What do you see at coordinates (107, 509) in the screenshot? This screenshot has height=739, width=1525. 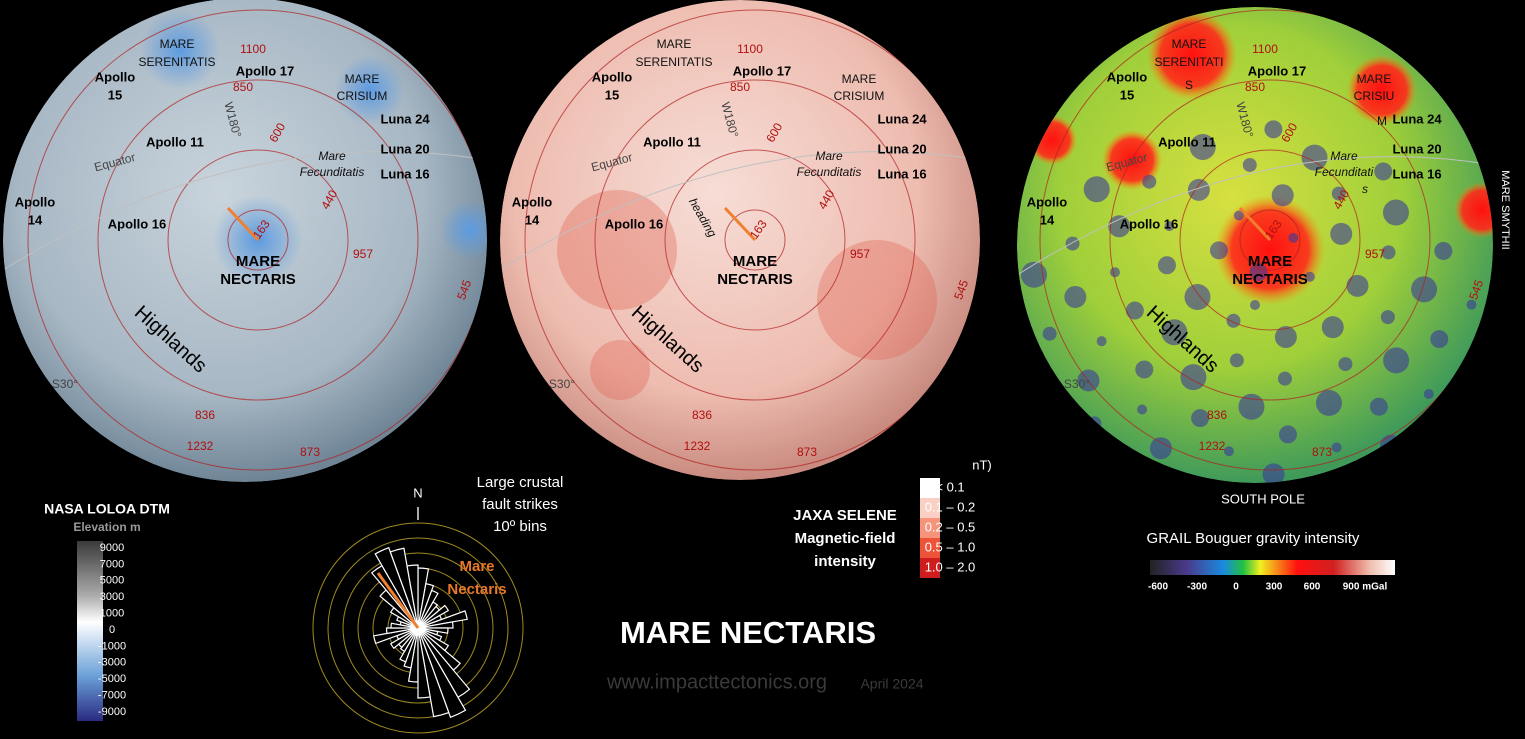 I see `legend-title: NASA LOLOA DTM` at bounding box center [107, 509].